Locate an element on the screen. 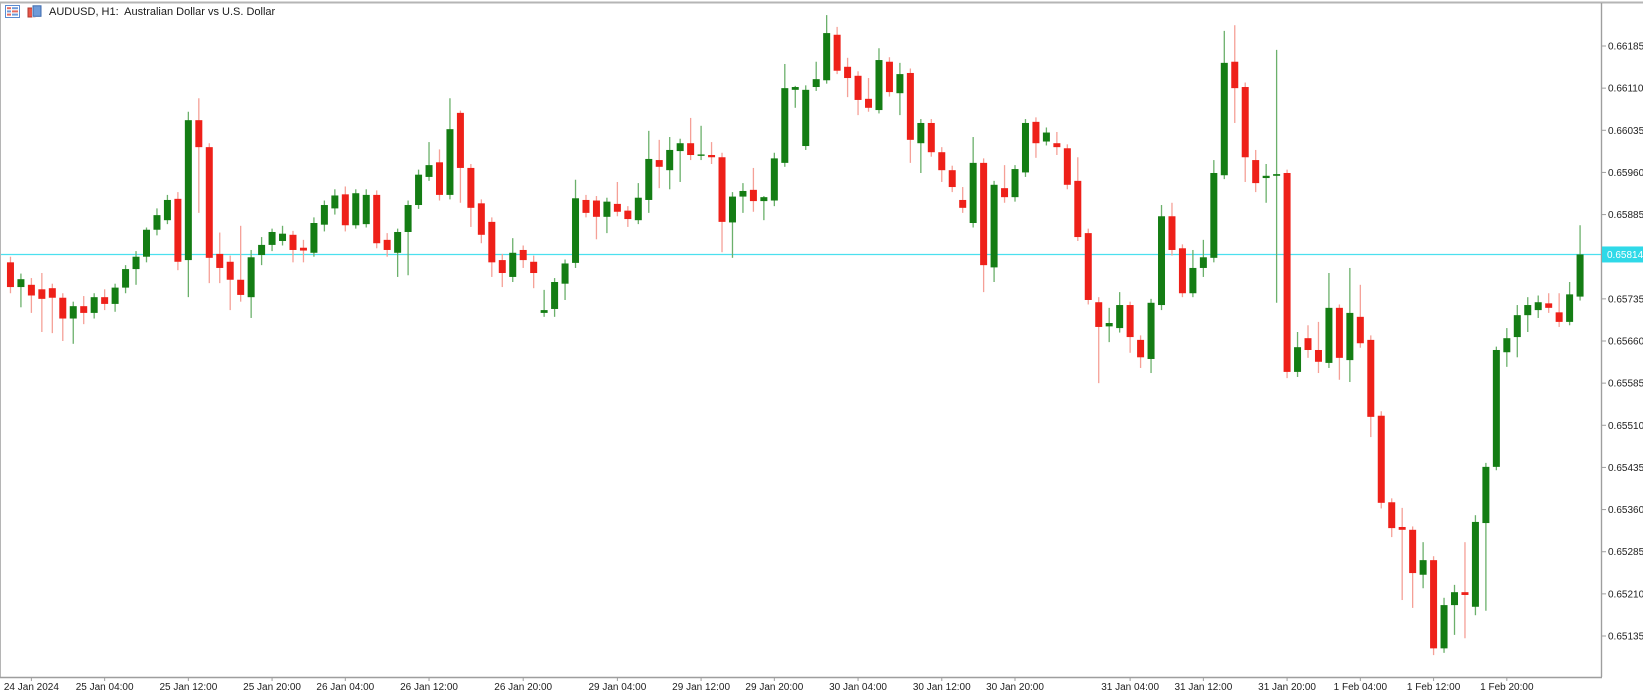  market-depth-icon is located at coordinates (12, 11).